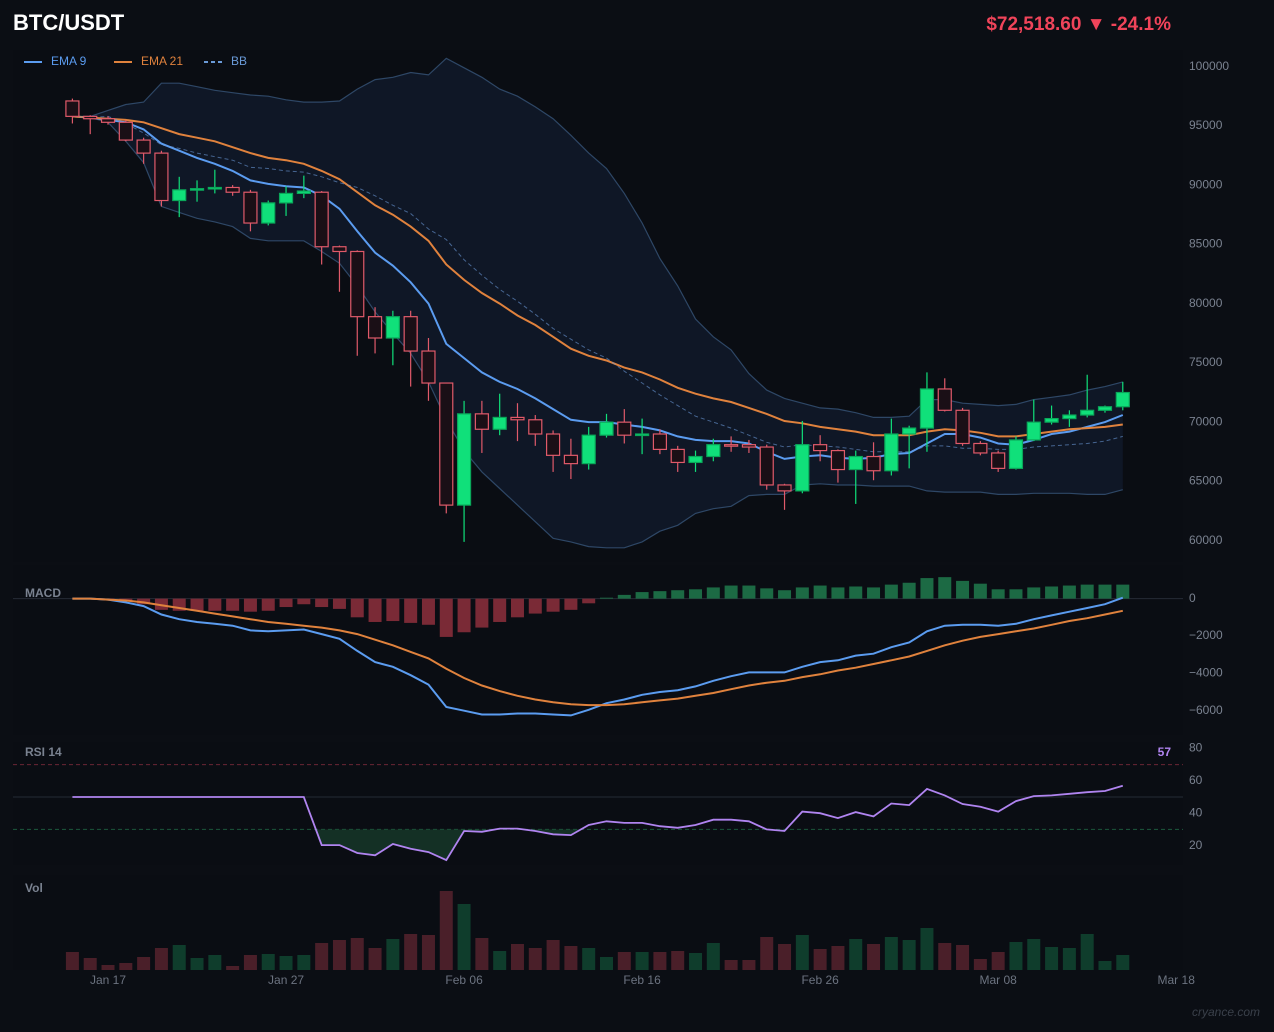 This screenshot has height=1032, width=1274. I want to click on rsi-panel, so click(598, 803).